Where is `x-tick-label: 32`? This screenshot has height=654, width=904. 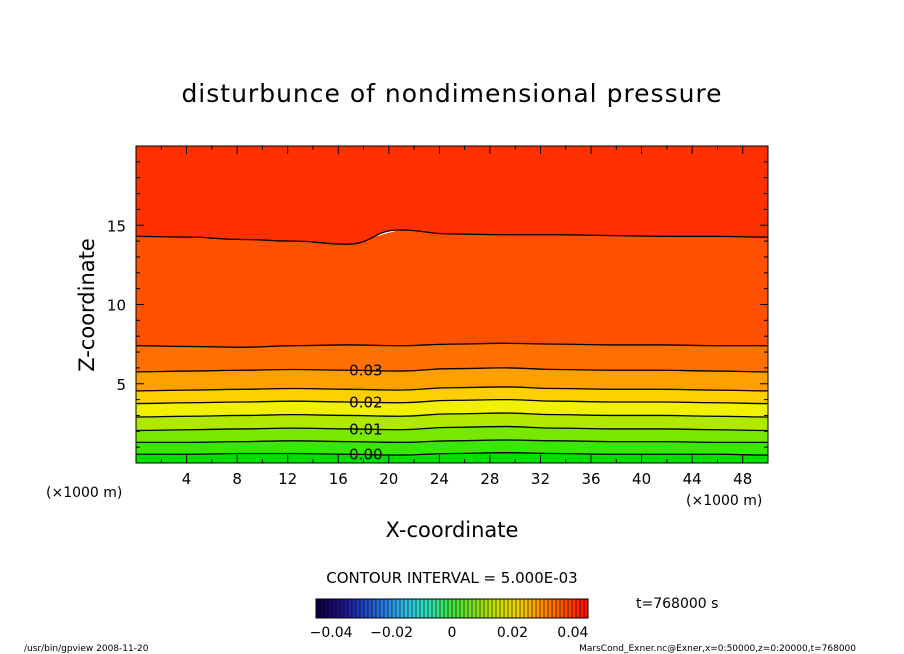 x-tick-label: 32 is located at coordinates (540, 479).